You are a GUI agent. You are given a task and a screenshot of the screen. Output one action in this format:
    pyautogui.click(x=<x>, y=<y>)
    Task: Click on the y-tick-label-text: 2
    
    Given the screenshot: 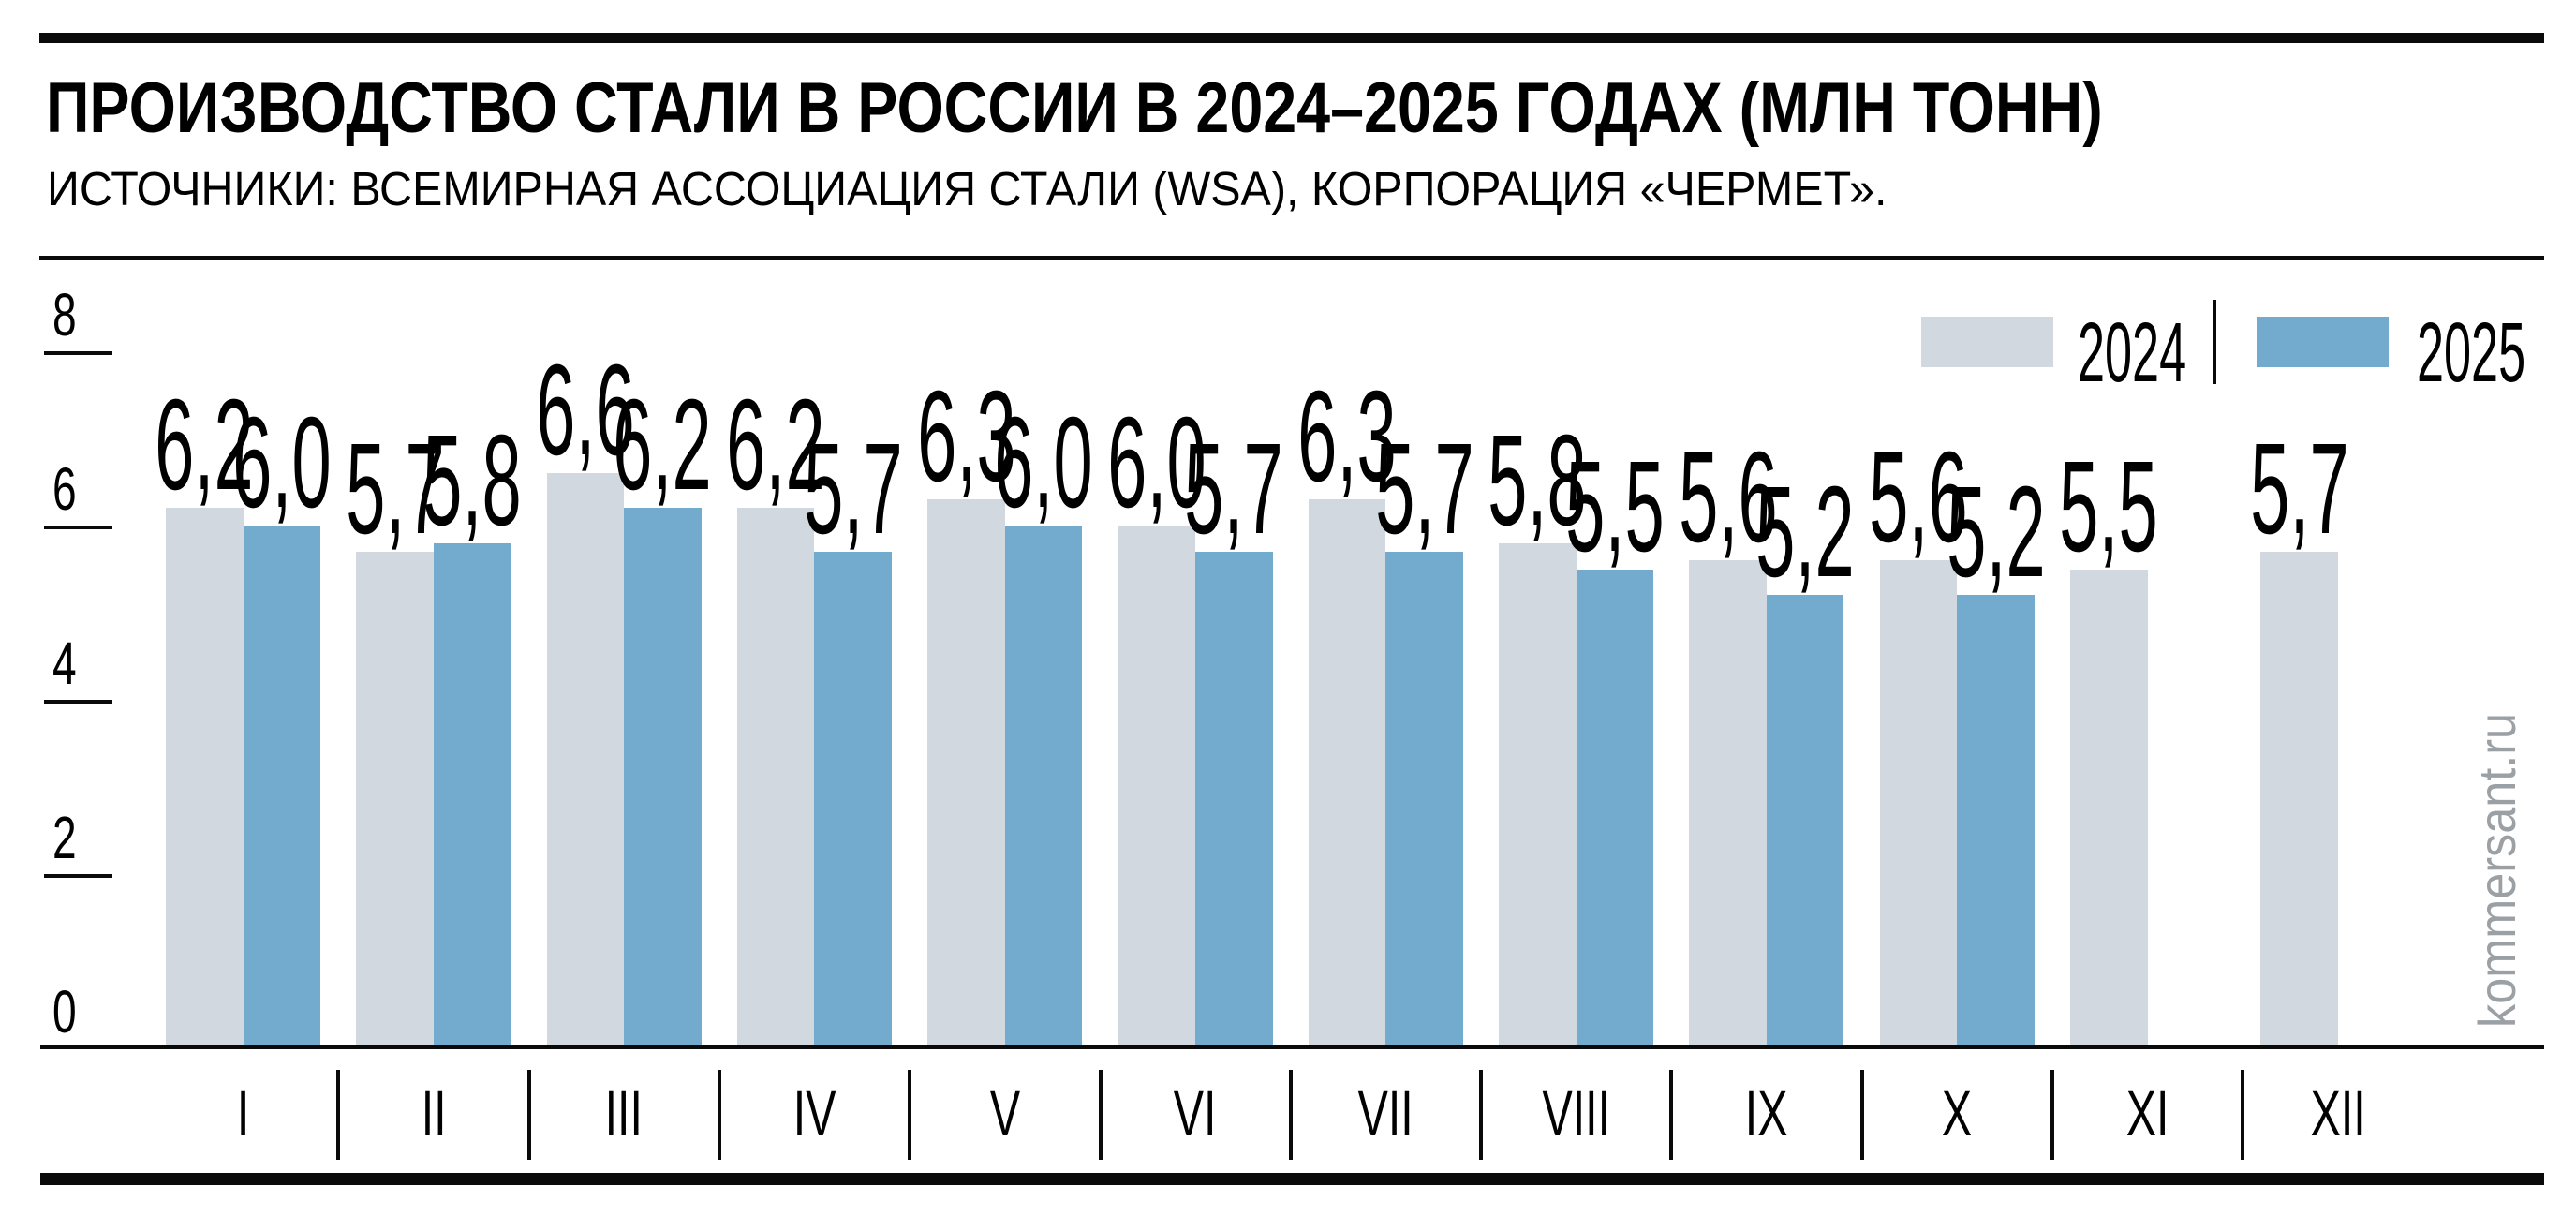 What is the action you would take?
    pyautogui.click(x=65, y=837)
    